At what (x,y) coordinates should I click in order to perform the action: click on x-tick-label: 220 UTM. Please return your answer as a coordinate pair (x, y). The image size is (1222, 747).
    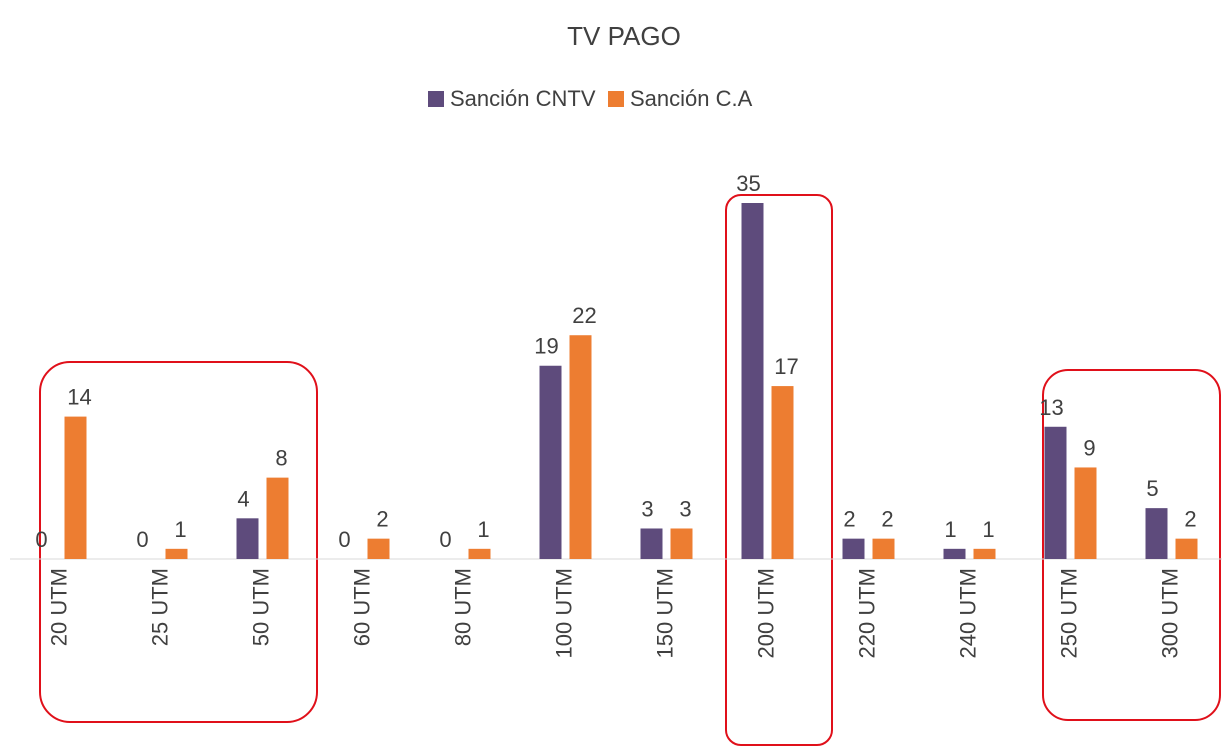
    Looking at the image, I should click on (866, 613).